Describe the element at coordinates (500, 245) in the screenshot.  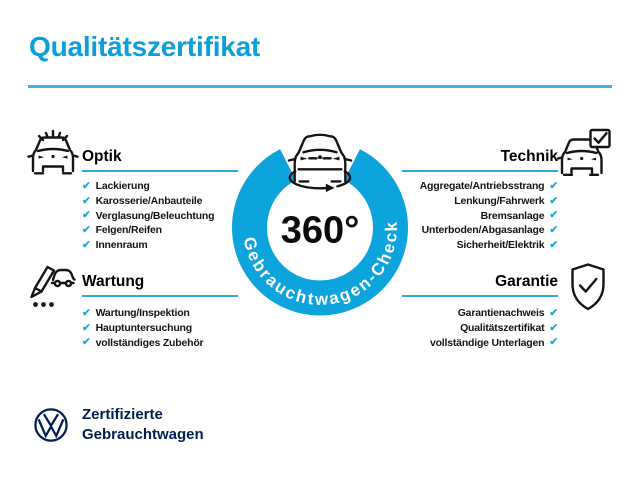
I see `item-label: Sicherheit/Elektrik` at that location.